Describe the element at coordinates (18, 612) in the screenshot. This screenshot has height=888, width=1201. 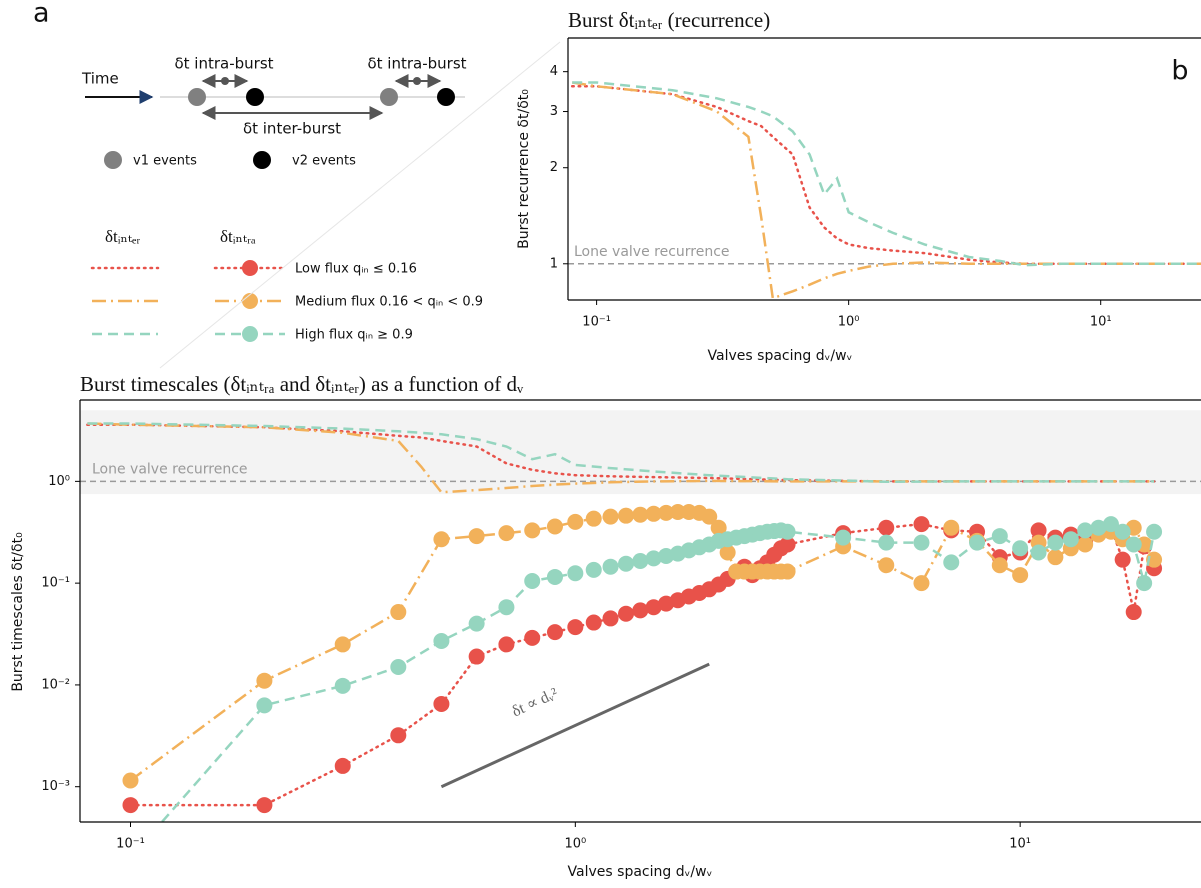
I see `y-axis-label: Burst timescales δt/δt₀` at that location.